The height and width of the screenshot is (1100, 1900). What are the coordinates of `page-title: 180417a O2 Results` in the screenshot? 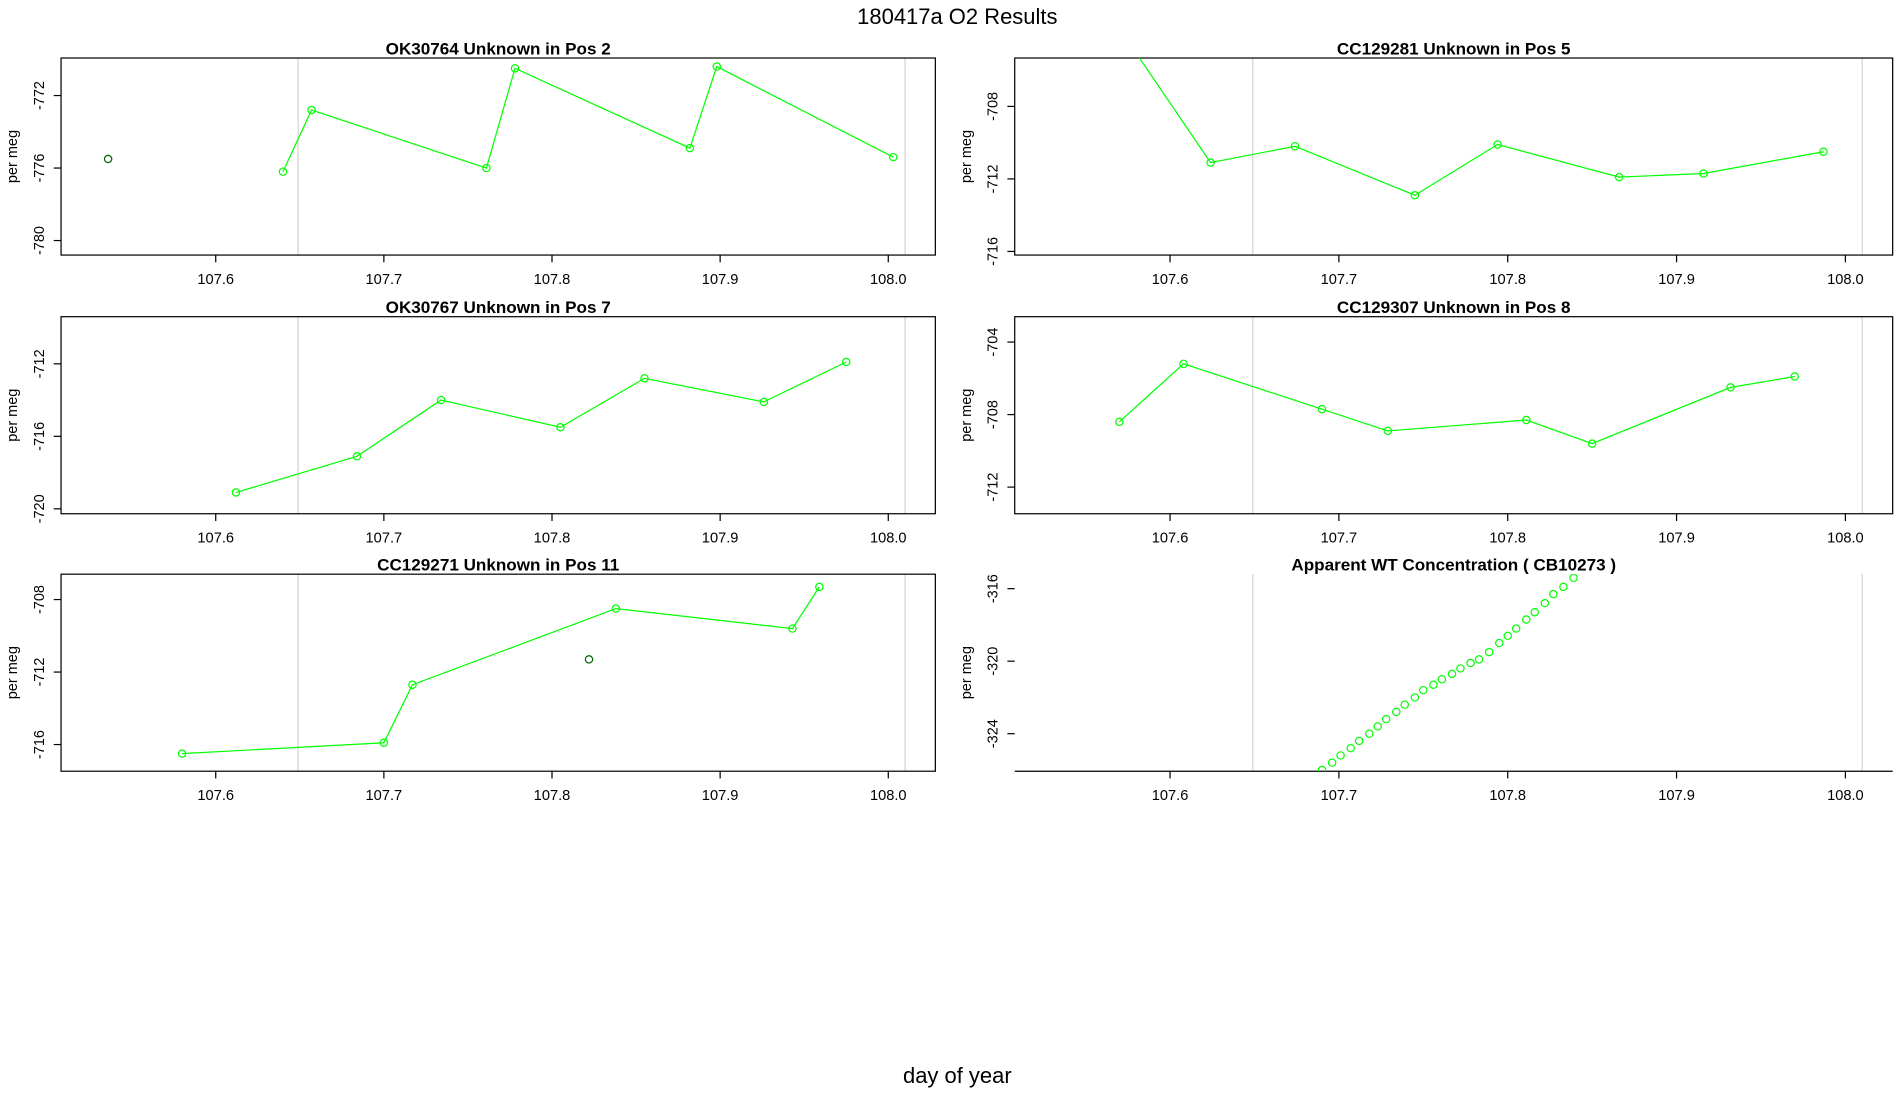 It's located at (957, 16).